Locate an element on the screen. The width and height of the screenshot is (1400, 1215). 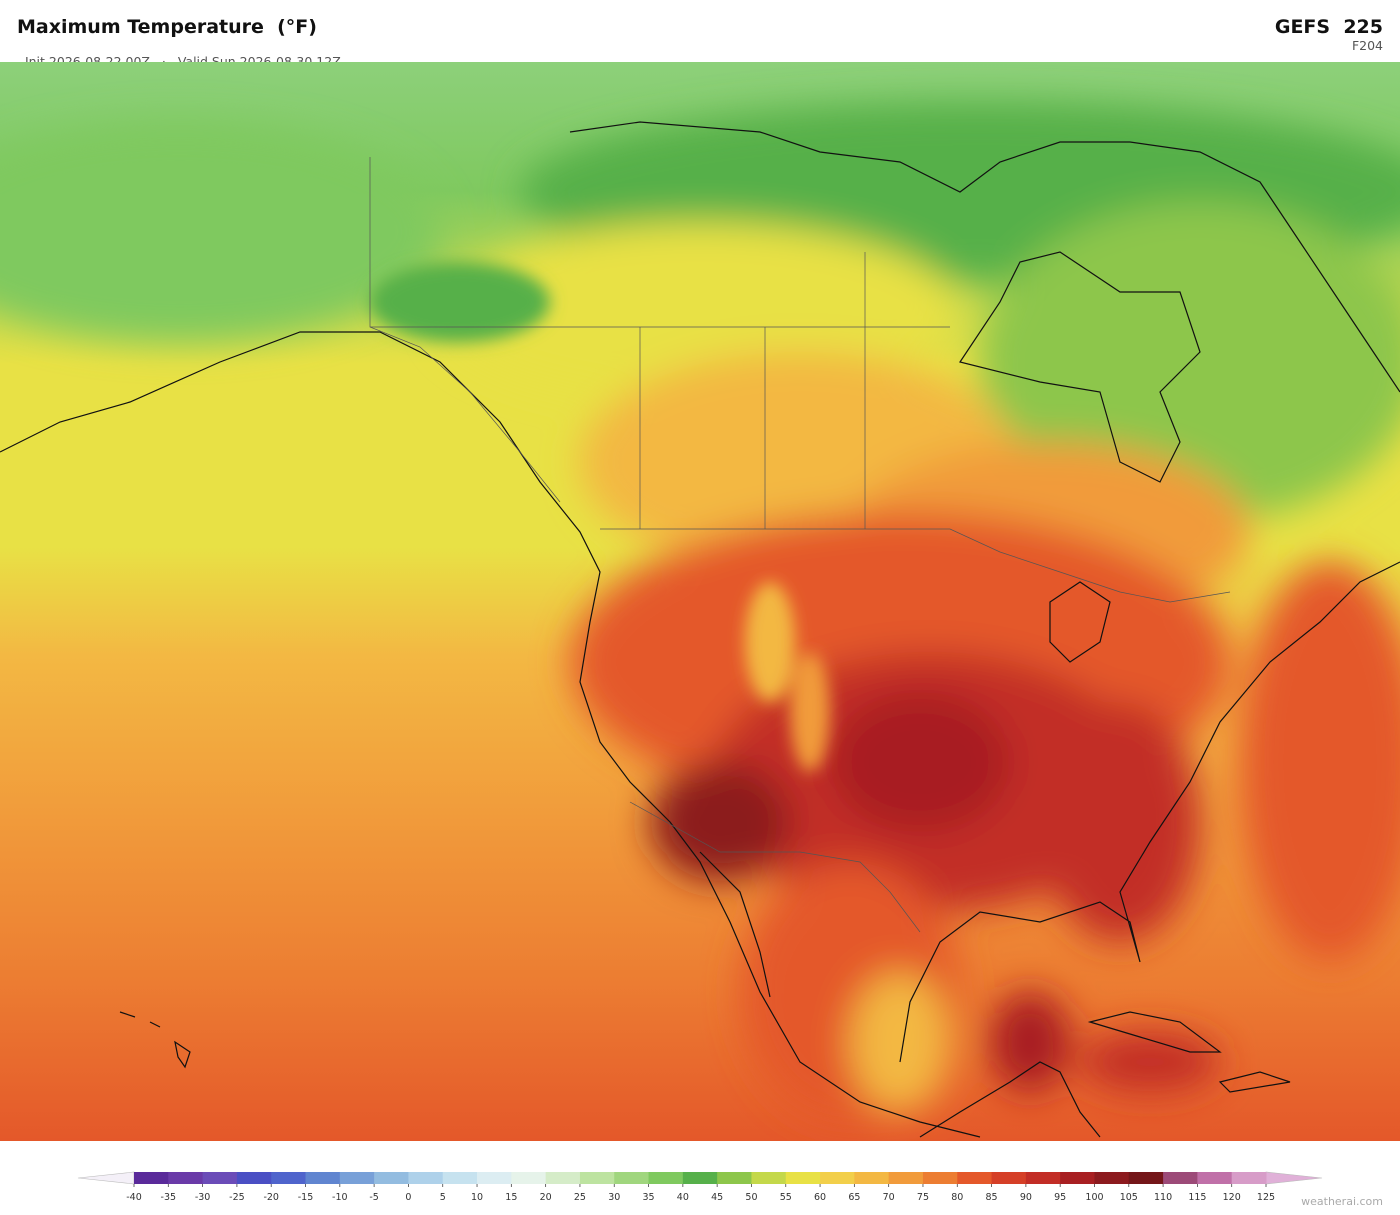
under-triangle is located at coordinates (106, 1178).